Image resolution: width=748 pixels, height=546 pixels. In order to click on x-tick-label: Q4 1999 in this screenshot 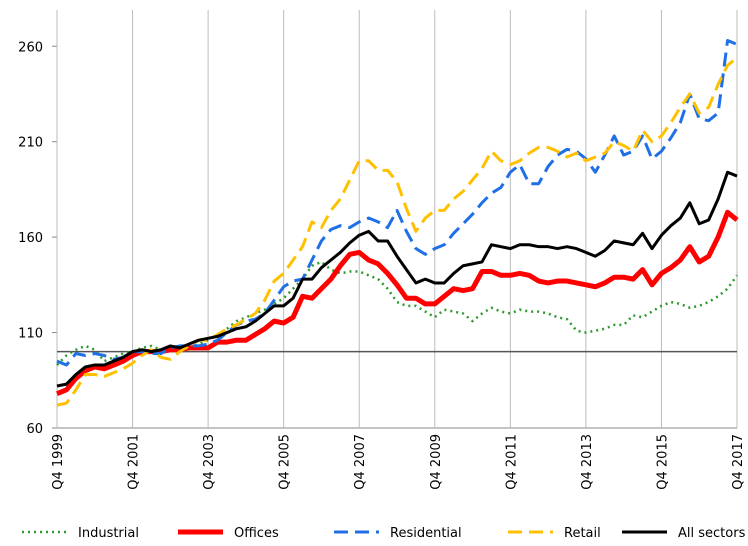, I will do `click(58, 462)`.